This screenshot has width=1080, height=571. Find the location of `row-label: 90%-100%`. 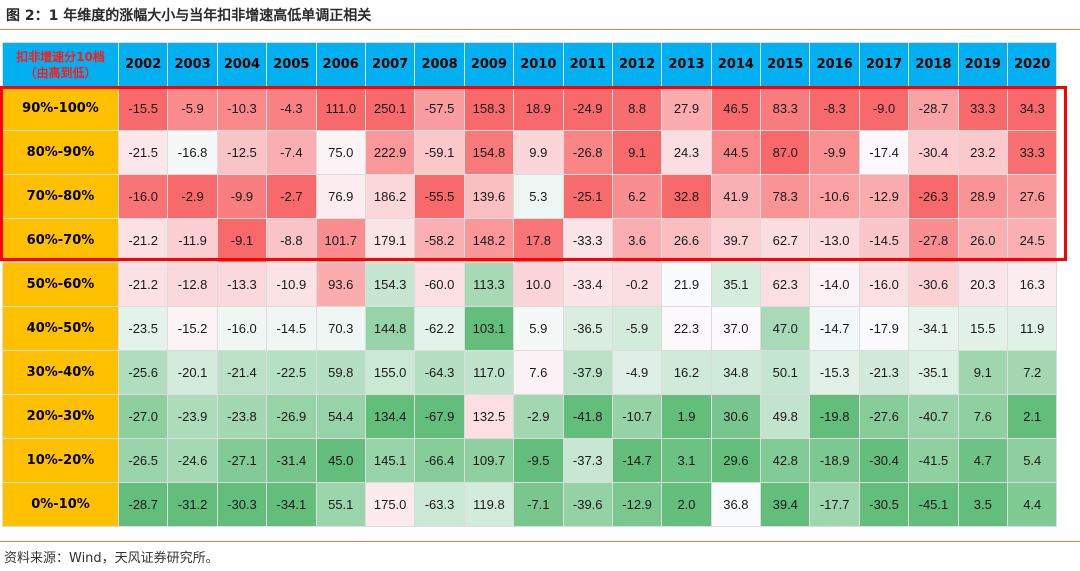

row-label: 90%-100% is located at coordinates (60, 108).